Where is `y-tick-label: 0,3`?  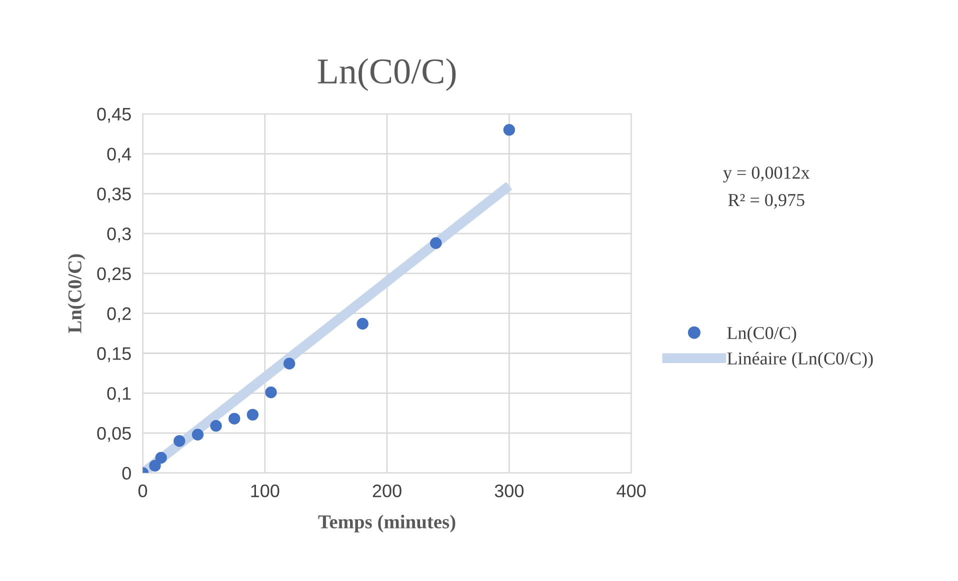
y-tick-label: 0,3 is located at coordinates (119, 234).